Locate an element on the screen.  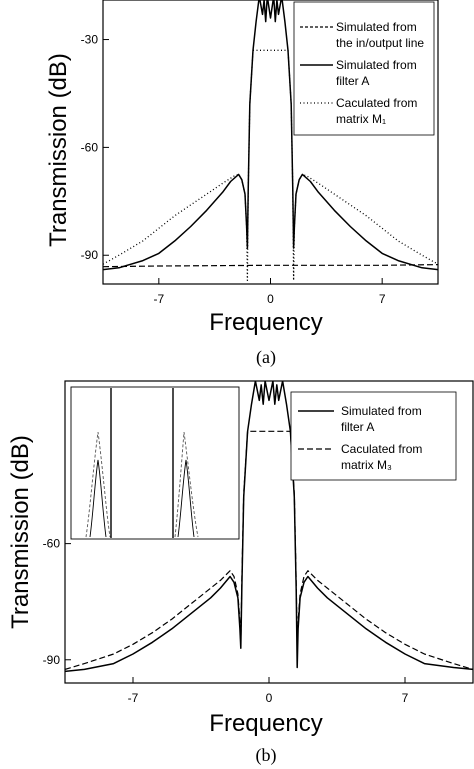
chart-a-legend-label-1b: the in/output line is located at coordinates (380, 43).